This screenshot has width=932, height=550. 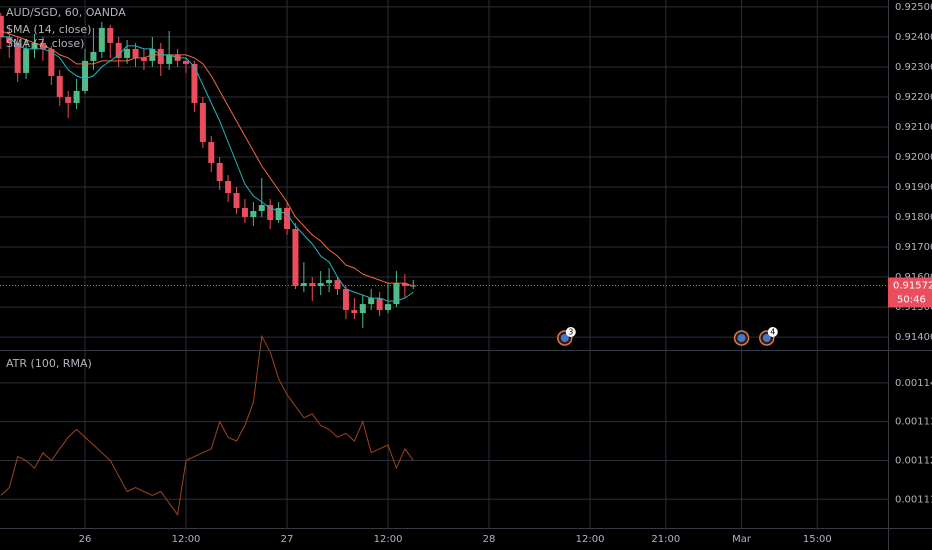 What do you see at coordinates (45, 43) in the screenshot?
I see `legend-entry: SMA (7, close)` at bounding box center [45, 43].